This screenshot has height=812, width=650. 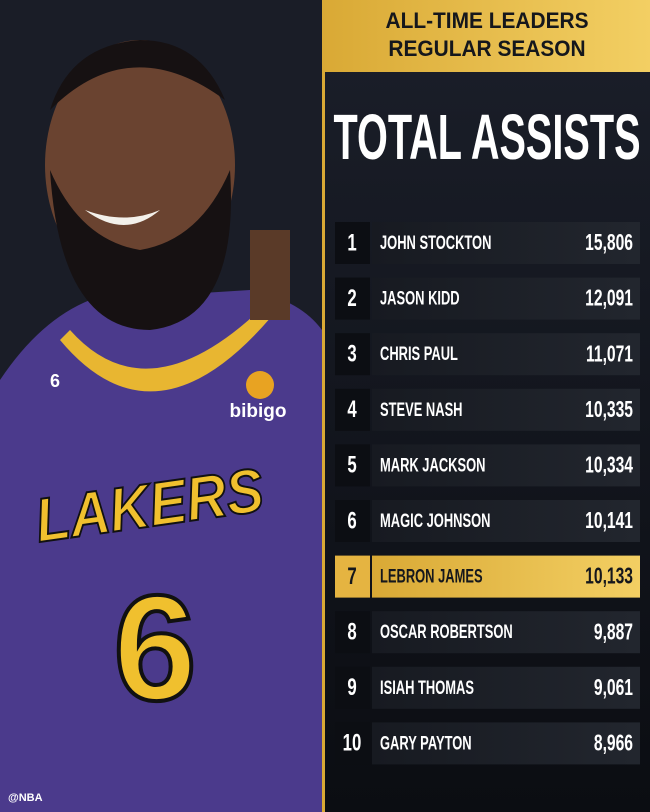 I want to click on assist-total-group: 8,966, so click(x=613, y=744).